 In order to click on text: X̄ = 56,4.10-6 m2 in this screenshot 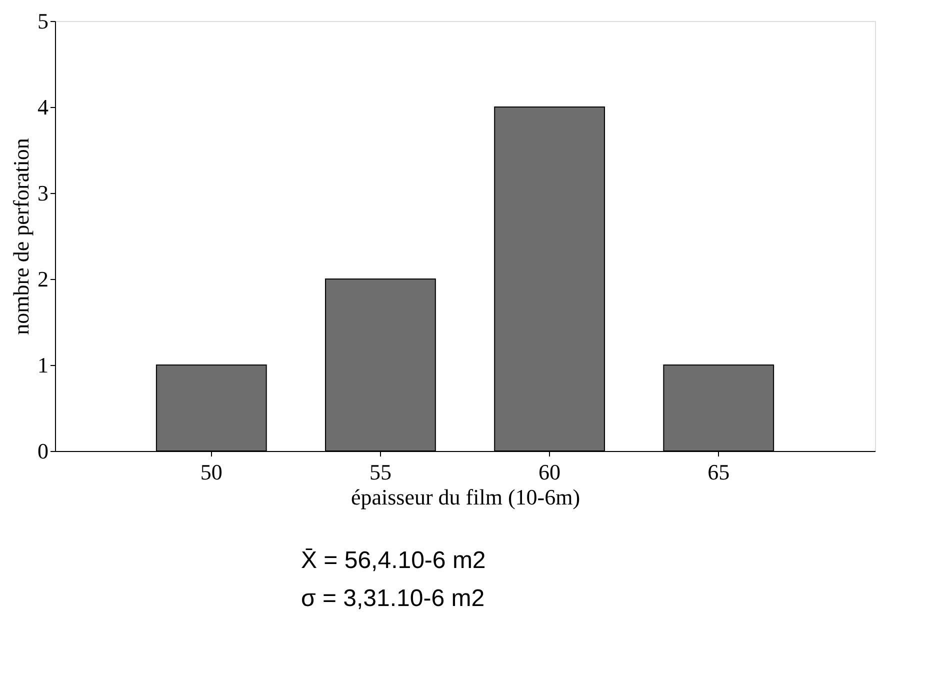, I will do `click(393, 560)`.